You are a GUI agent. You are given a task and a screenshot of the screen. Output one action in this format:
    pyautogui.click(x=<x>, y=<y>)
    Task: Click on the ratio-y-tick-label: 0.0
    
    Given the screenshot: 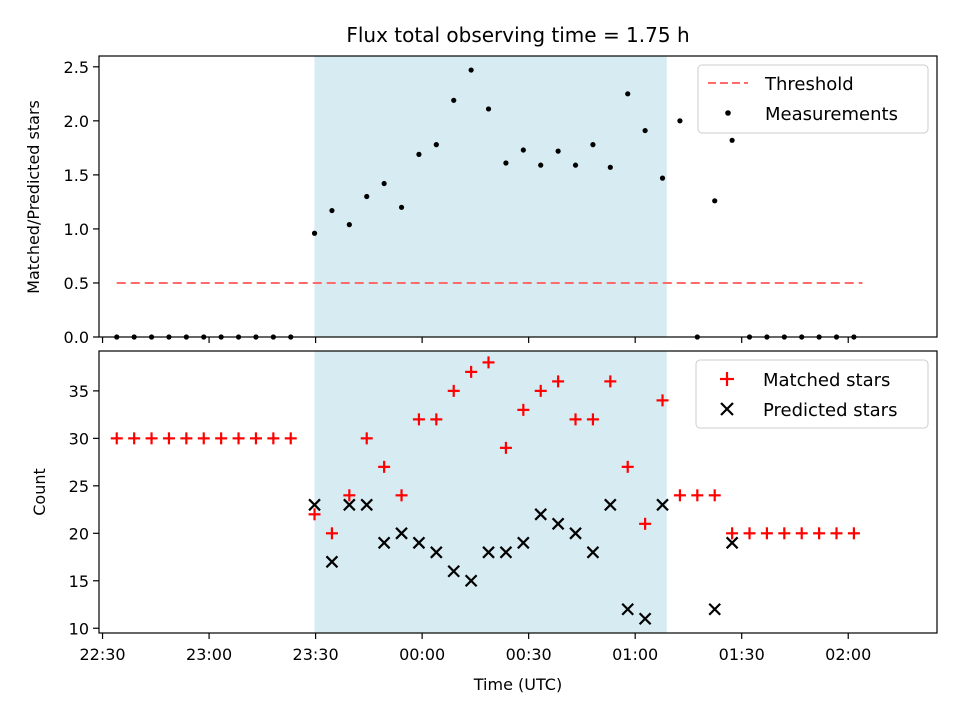 What is the action you would take?
    pyautogui.click(x=76, y=337)
    